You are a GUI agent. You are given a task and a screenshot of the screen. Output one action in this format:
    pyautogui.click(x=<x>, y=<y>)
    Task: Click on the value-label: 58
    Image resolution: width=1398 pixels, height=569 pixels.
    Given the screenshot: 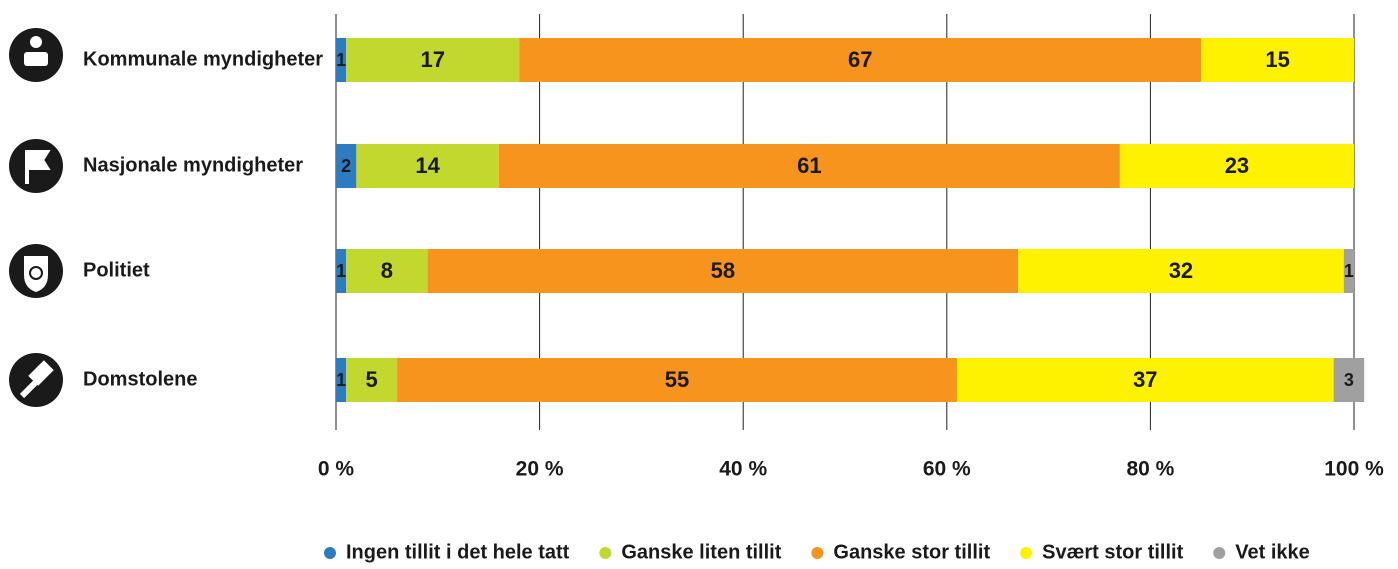 What is the action you would take?
    pyautogui.click(x=723, y=270)
    